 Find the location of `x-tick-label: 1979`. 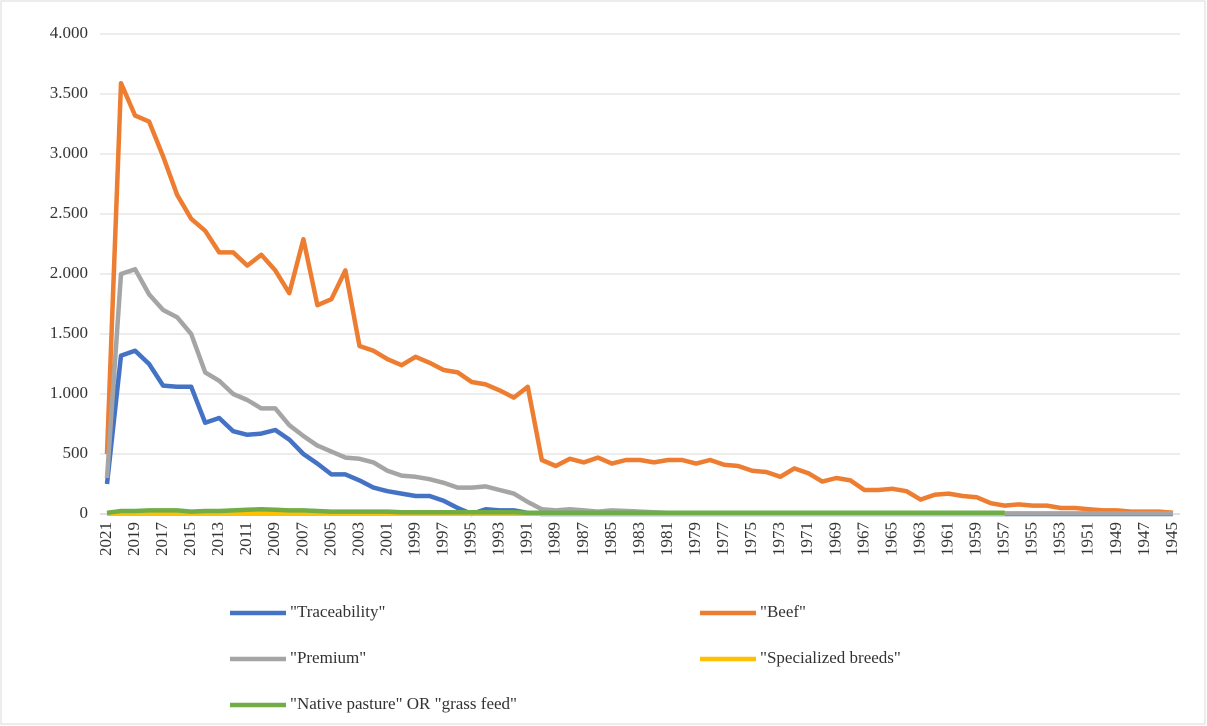

x-tick-label: 1979 is located at coordinates (694, 539).